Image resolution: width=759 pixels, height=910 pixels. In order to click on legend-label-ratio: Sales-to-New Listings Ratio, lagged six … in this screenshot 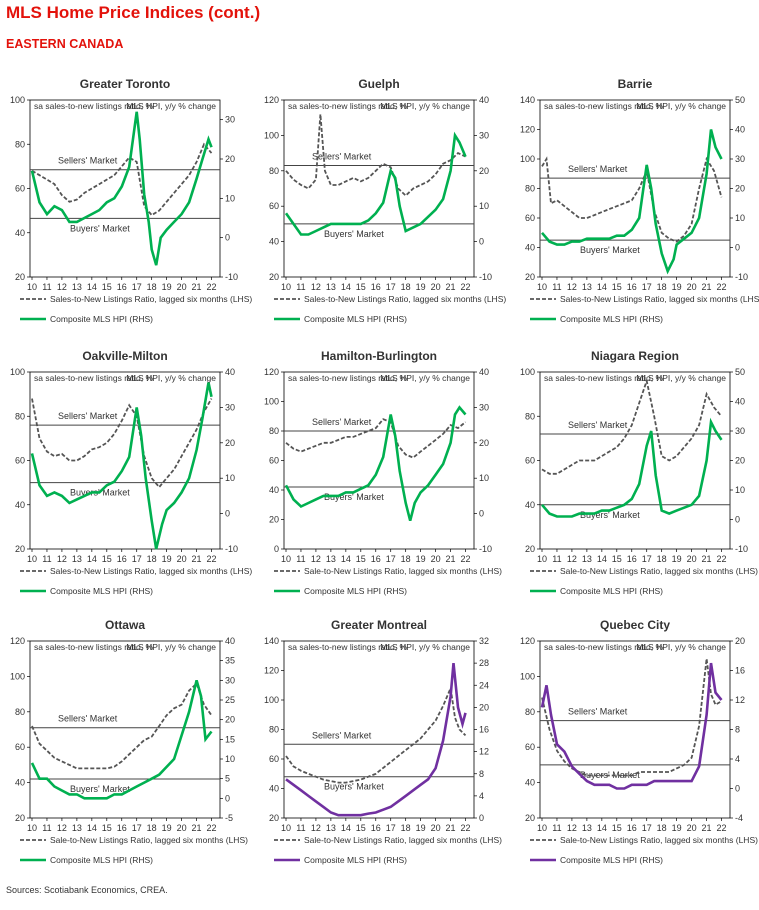, I will do `click(151, 571)`.